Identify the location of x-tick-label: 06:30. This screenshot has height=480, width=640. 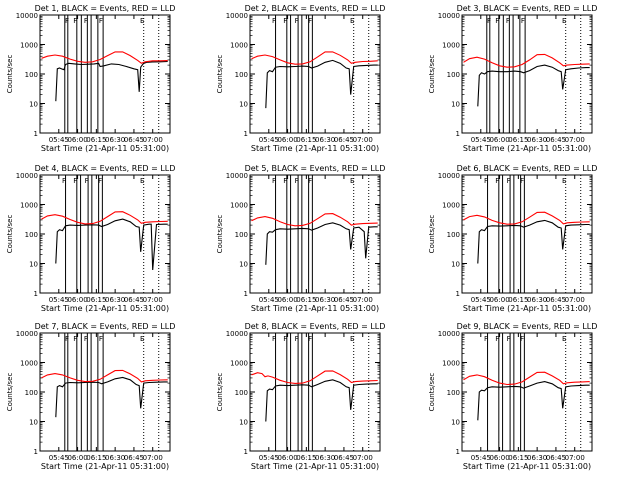
(537, 458).